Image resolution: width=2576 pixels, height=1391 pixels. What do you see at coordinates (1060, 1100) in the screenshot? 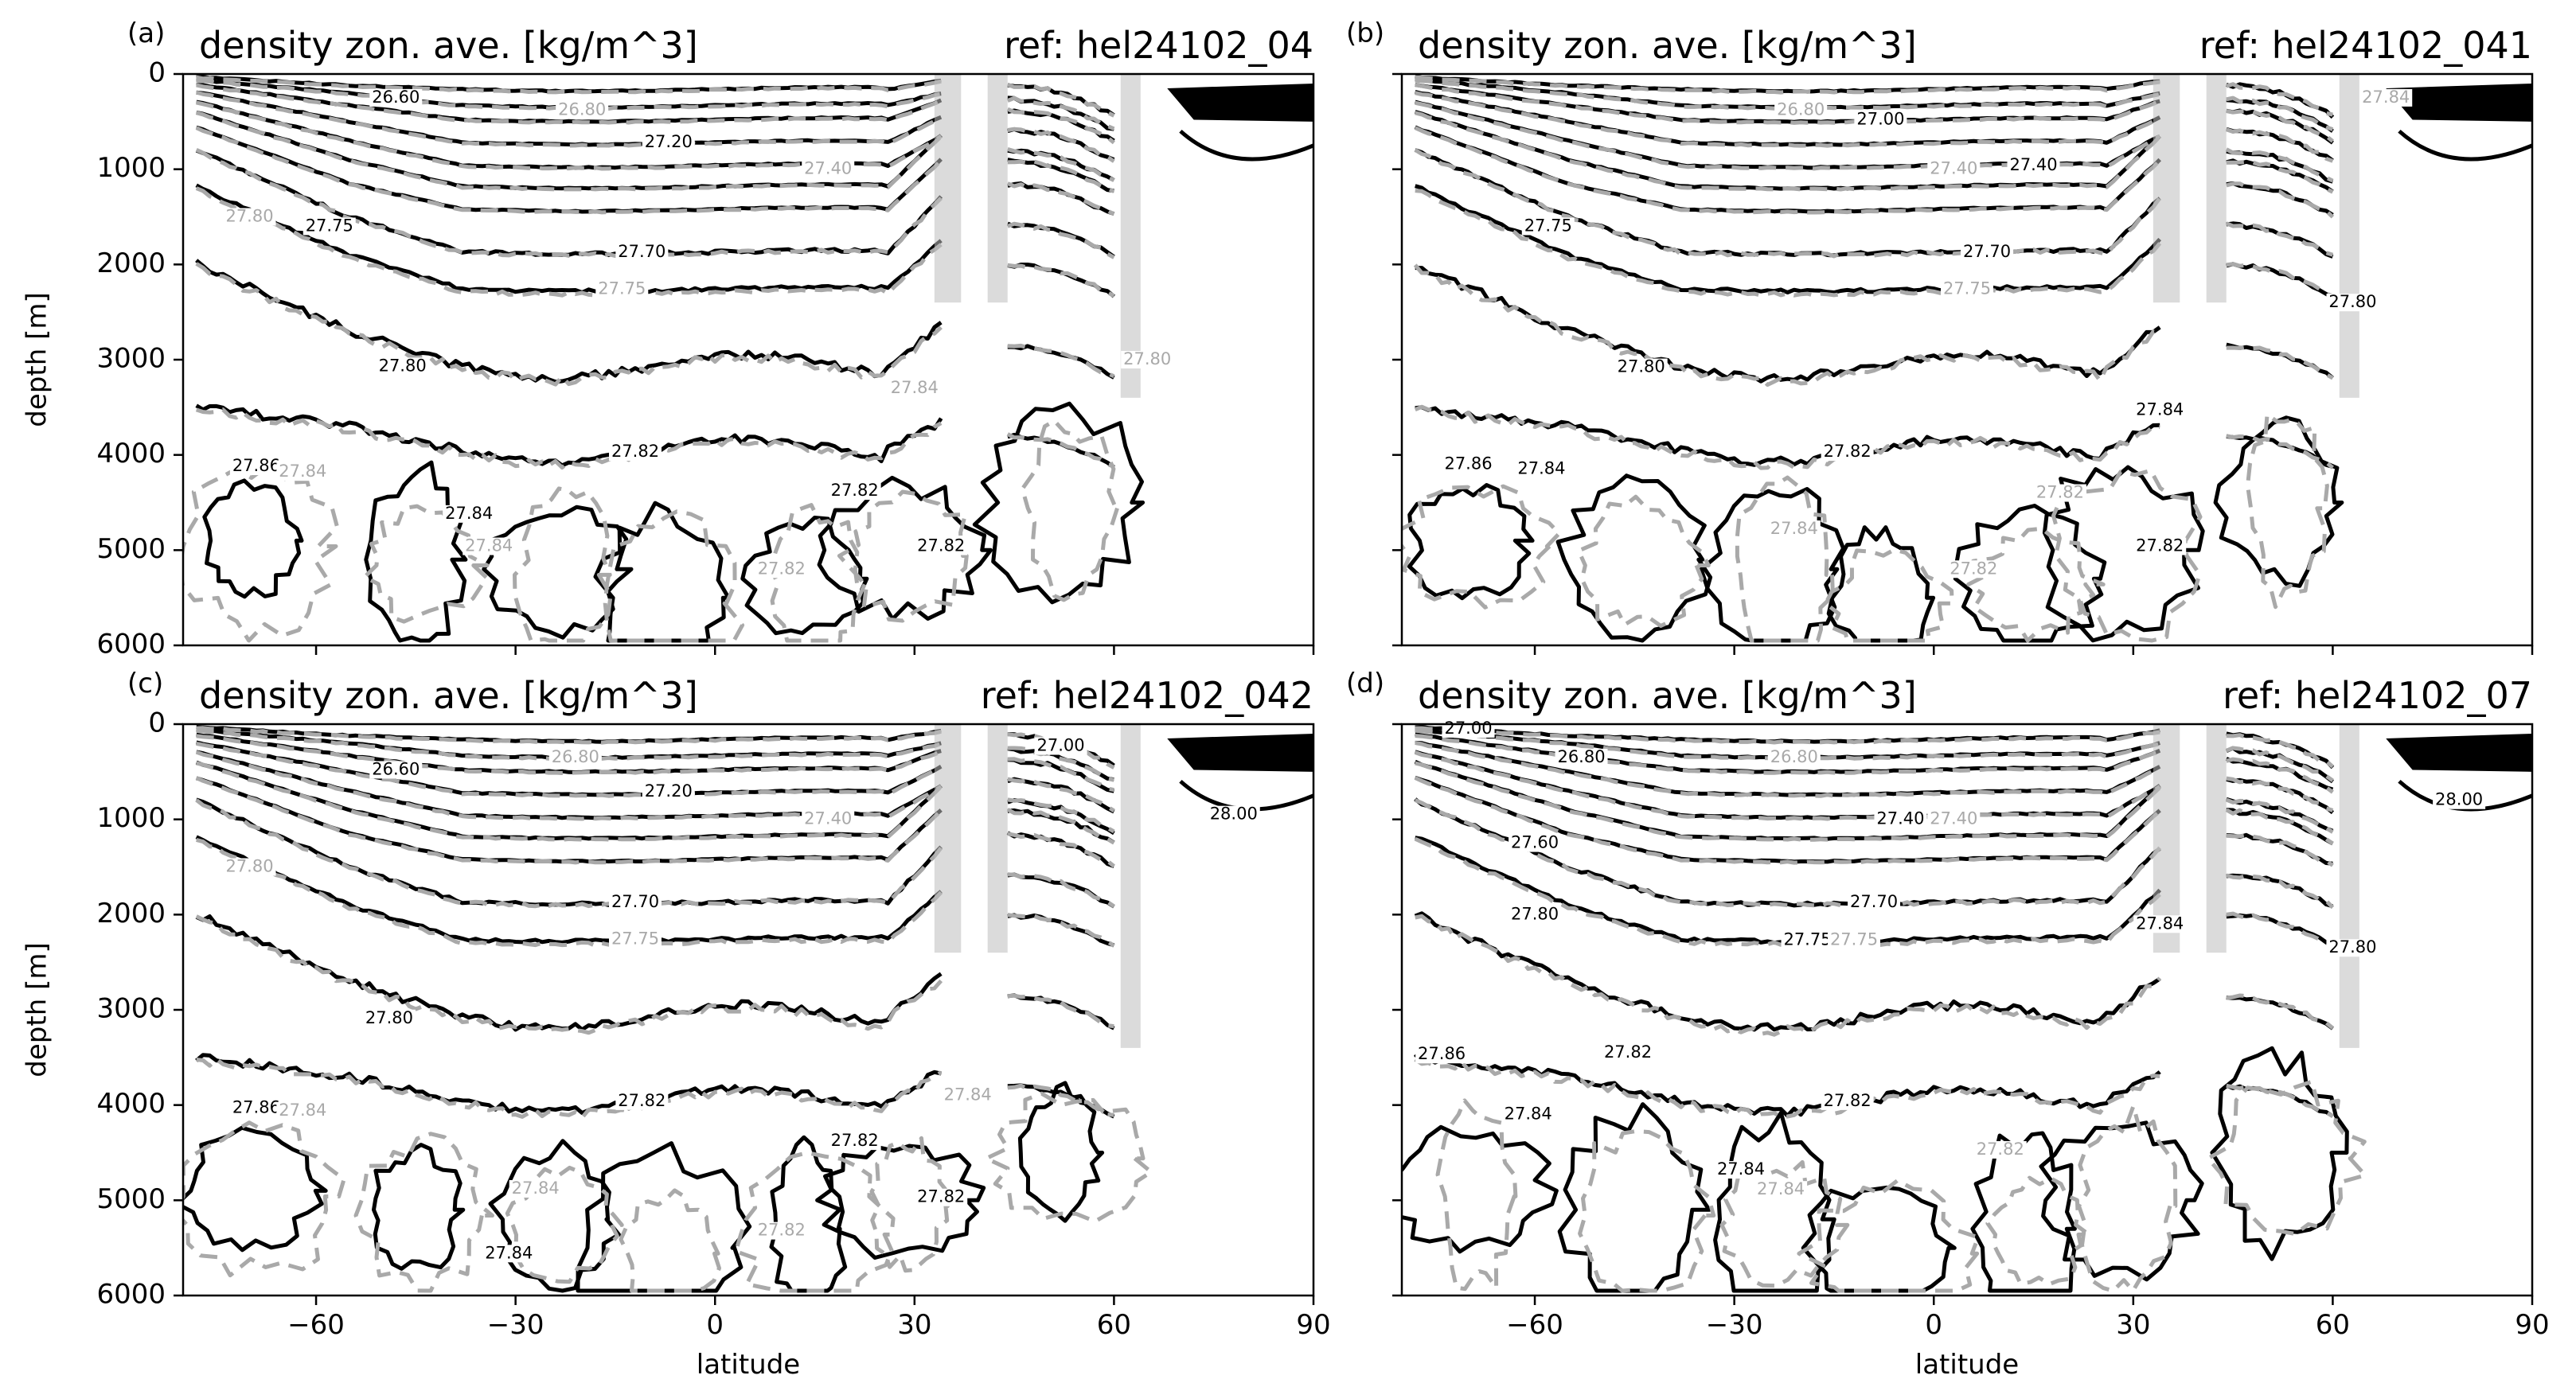
I see `grey-contour-10-north` at bounding box center [1060, 1100].